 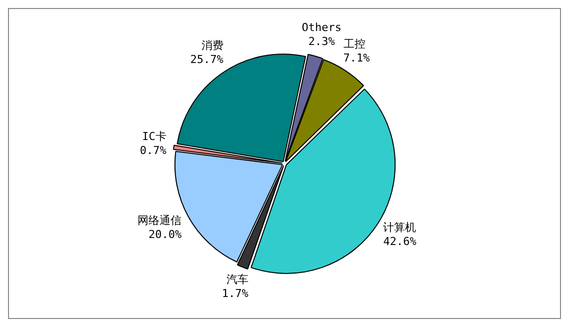 What do you see at coordinates (237, 279) in the screenshot?
I see `slice-label: 汽车` at bounding box center [237, 279].